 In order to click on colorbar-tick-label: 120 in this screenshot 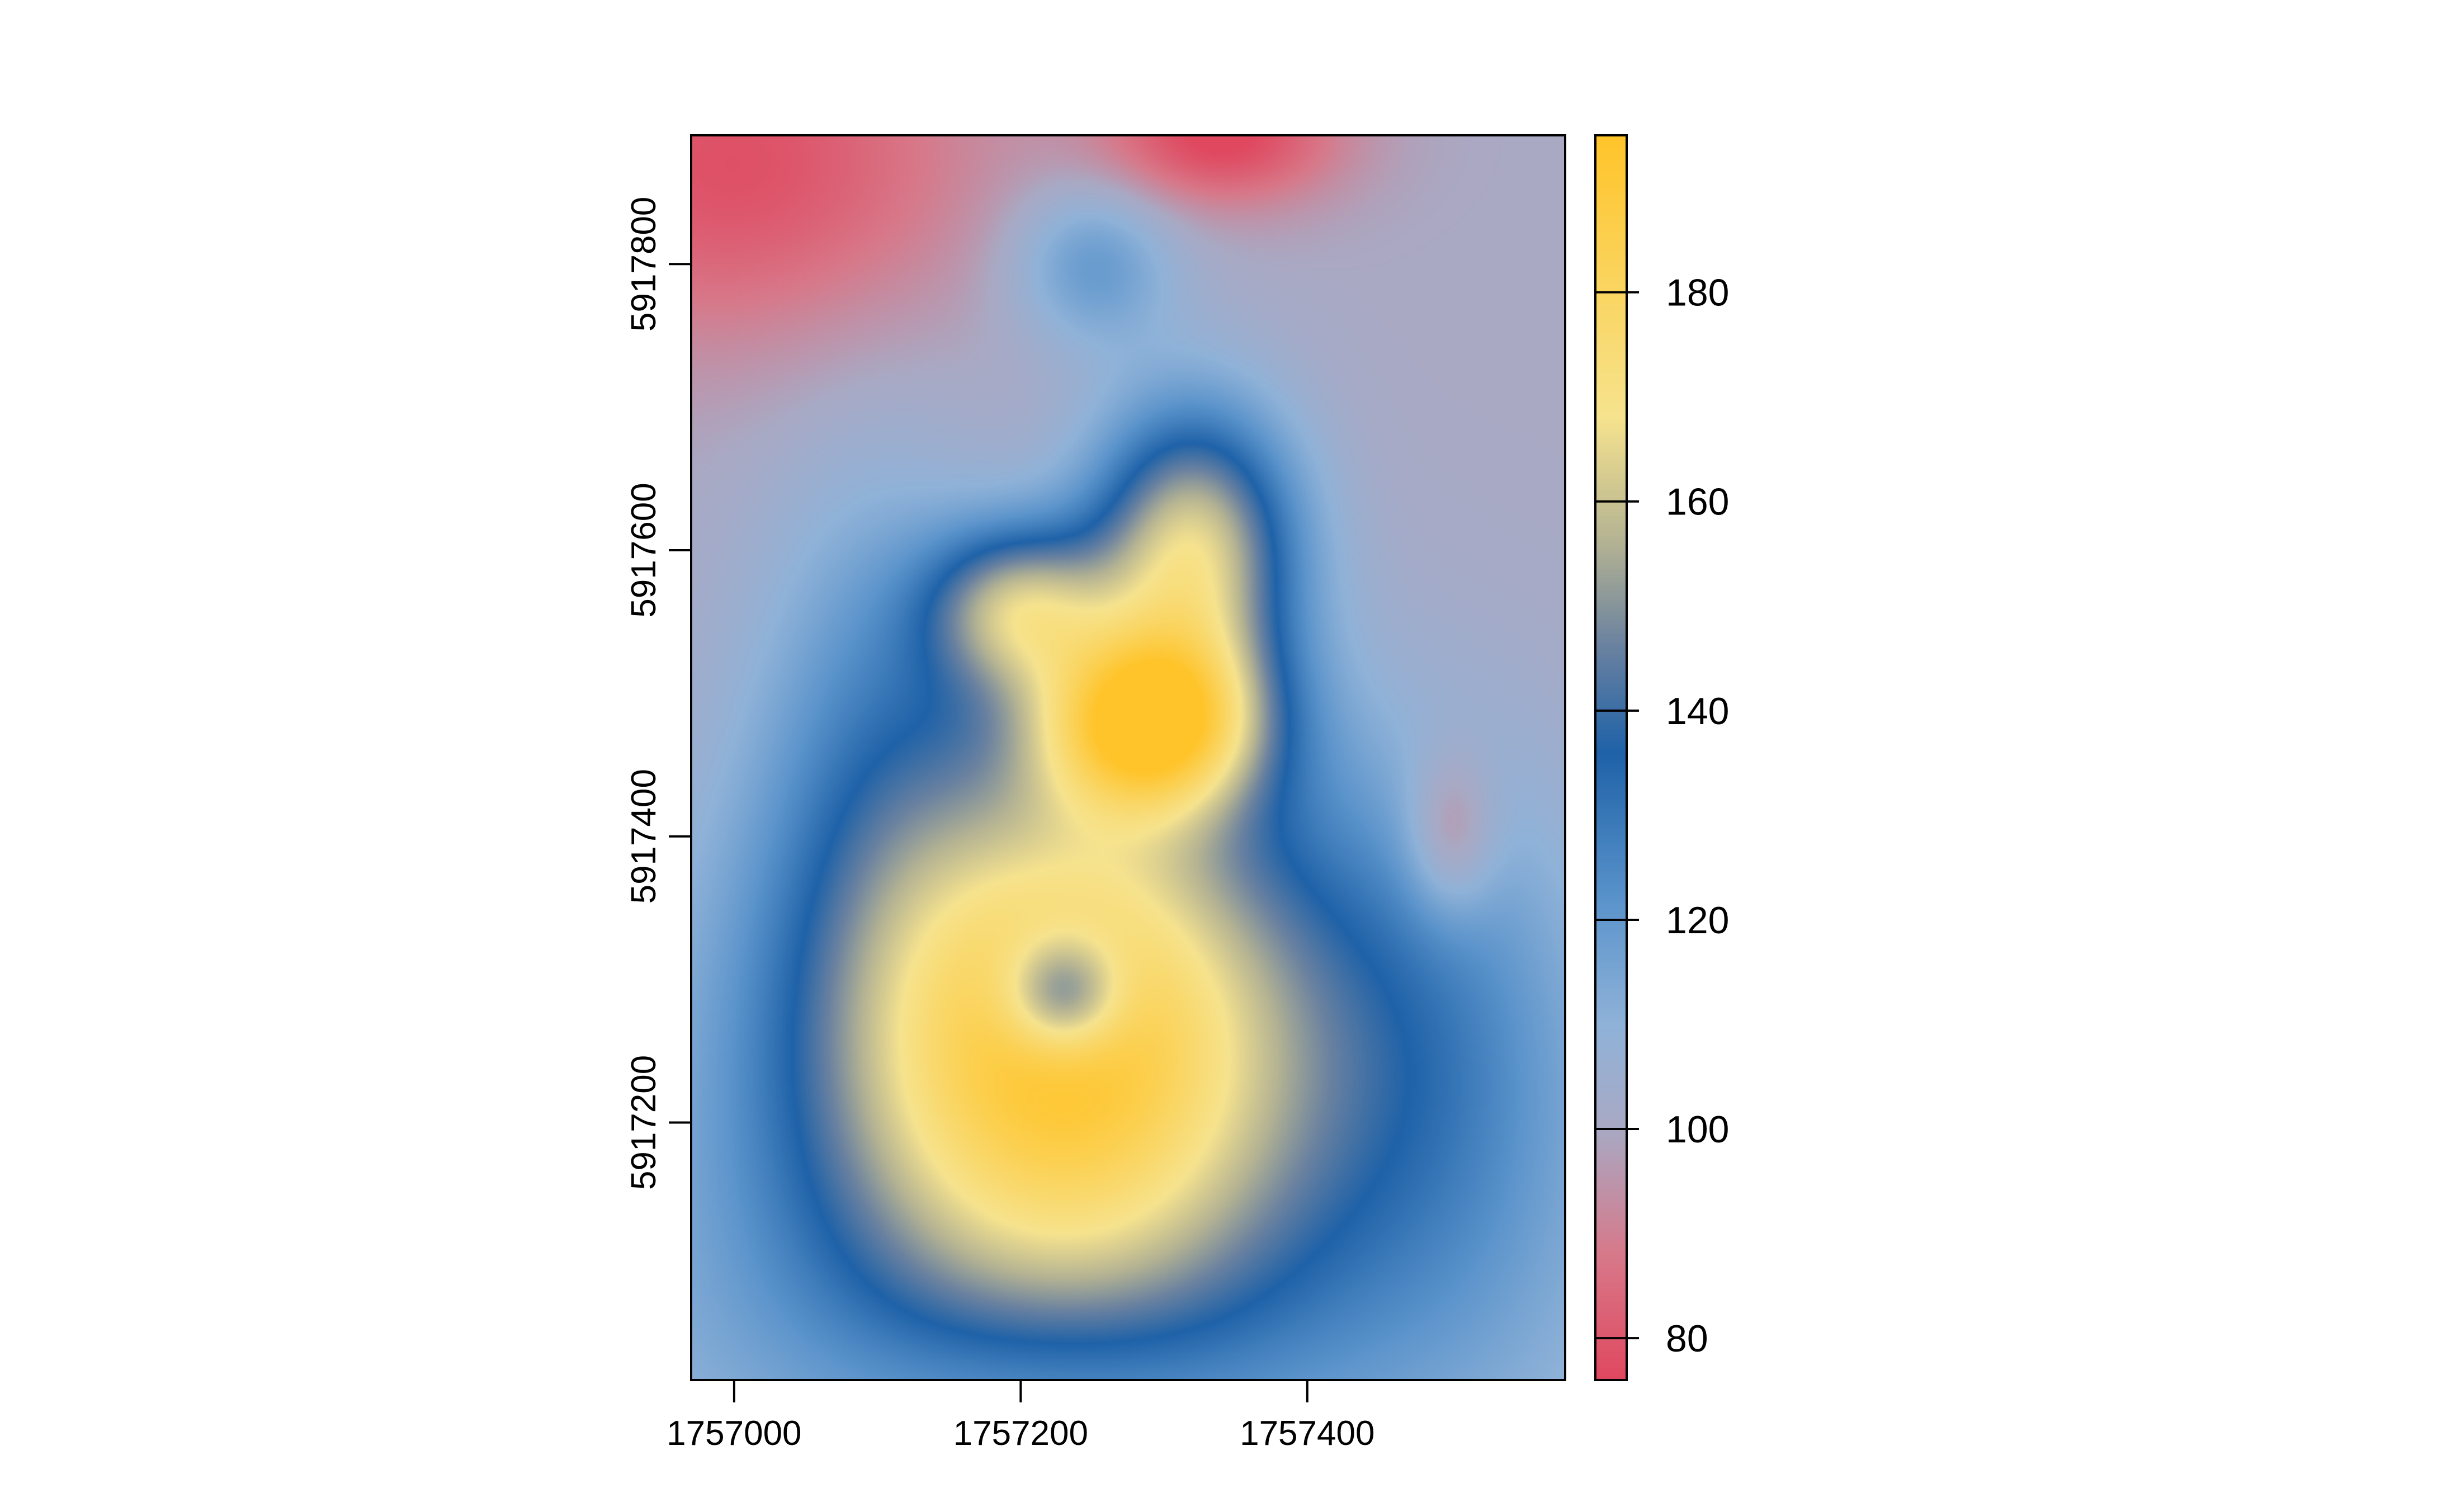, I will do `click(1698, 920)`.